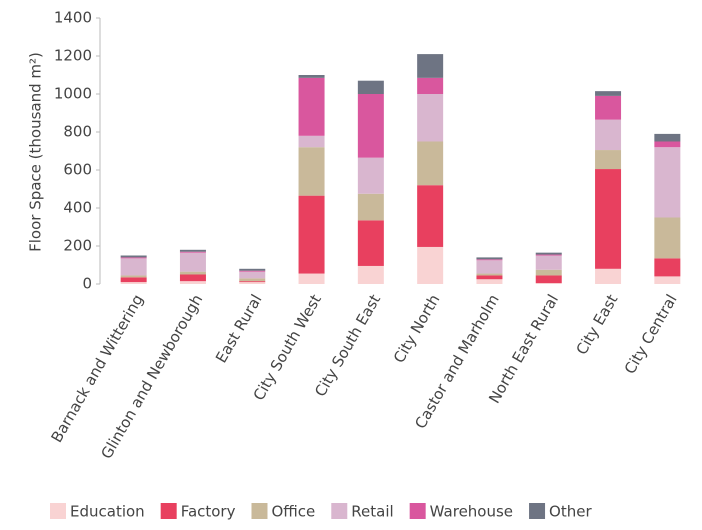  What do you see at coordinates (77, 208) in the screenshot?
I see `y-tick-label: 400` at bounding box center [77, 208].